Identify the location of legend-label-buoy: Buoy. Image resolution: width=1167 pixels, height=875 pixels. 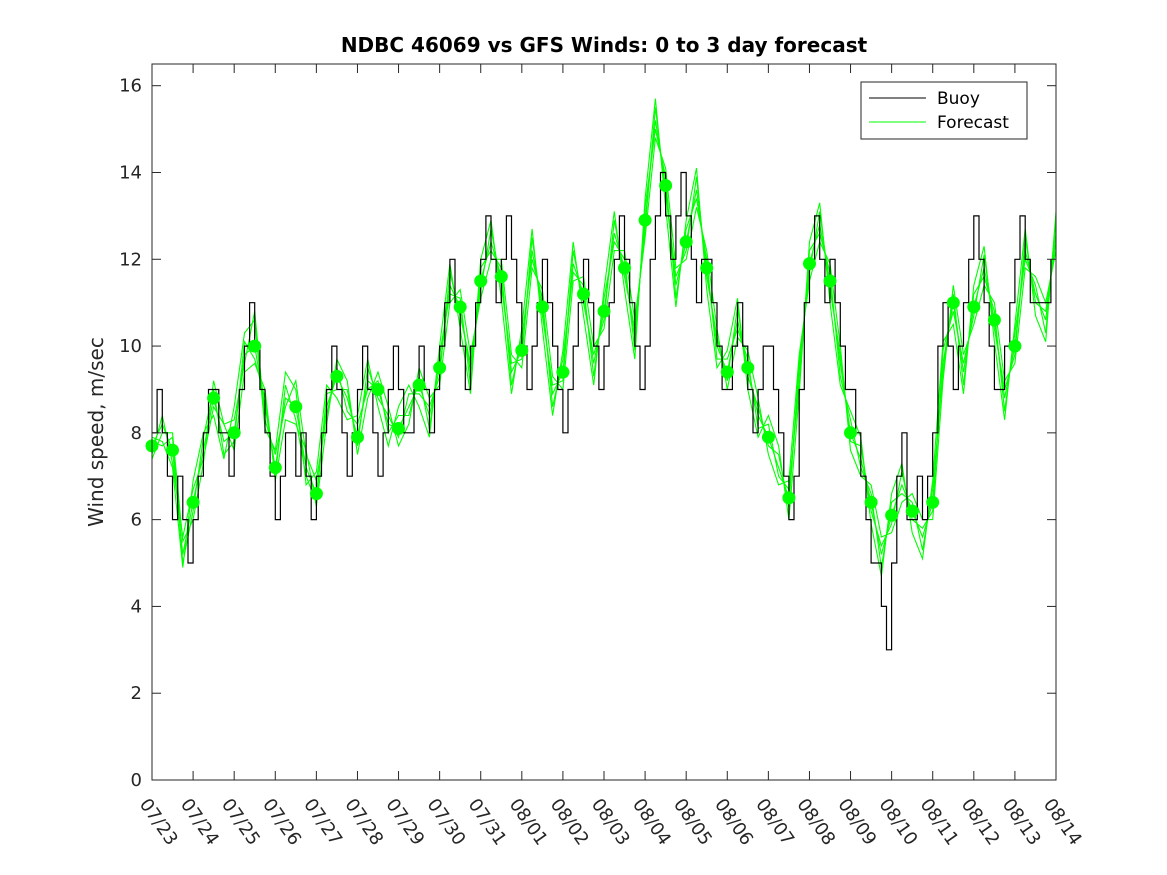
(958, 99).